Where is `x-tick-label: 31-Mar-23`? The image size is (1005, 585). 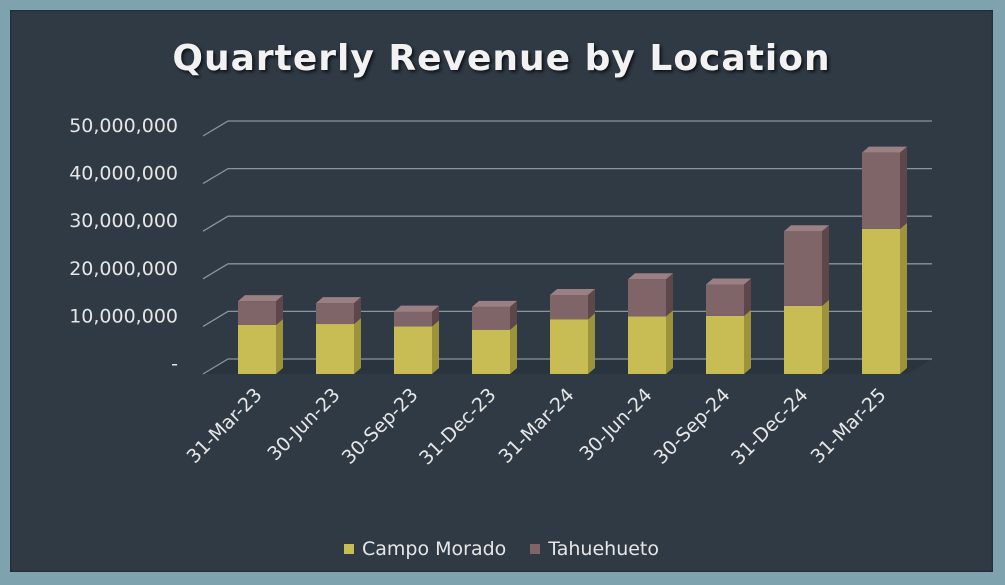 x-tick-label: 31-Mar-23 is located at coordinates (225, 426).